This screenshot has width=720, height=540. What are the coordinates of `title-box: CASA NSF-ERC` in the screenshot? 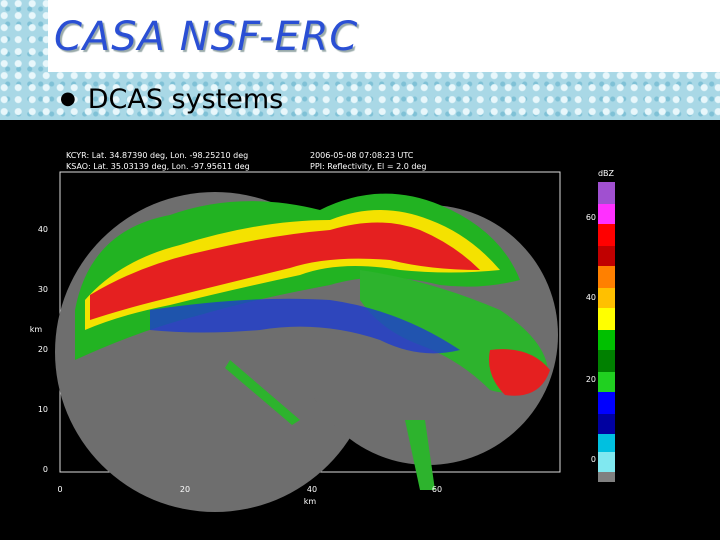 It's located at (384, 36).